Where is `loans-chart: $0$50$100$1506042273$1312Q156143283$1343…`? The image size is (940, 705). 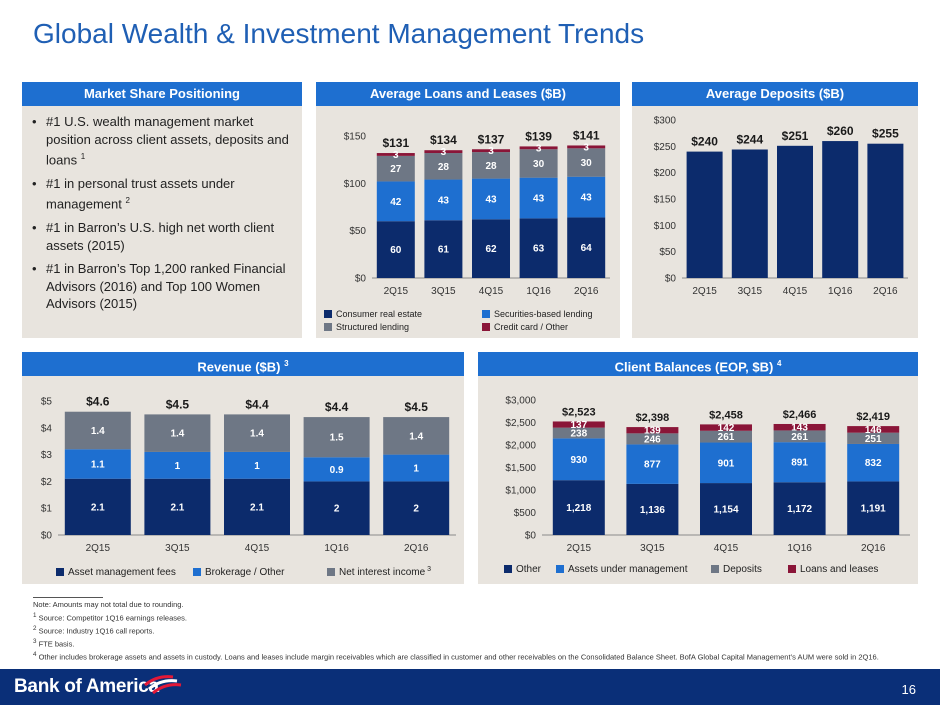 loans-chart: $0$50$100$1506042273$1312Q156143283$1343… is located at coordinates (467, 230).